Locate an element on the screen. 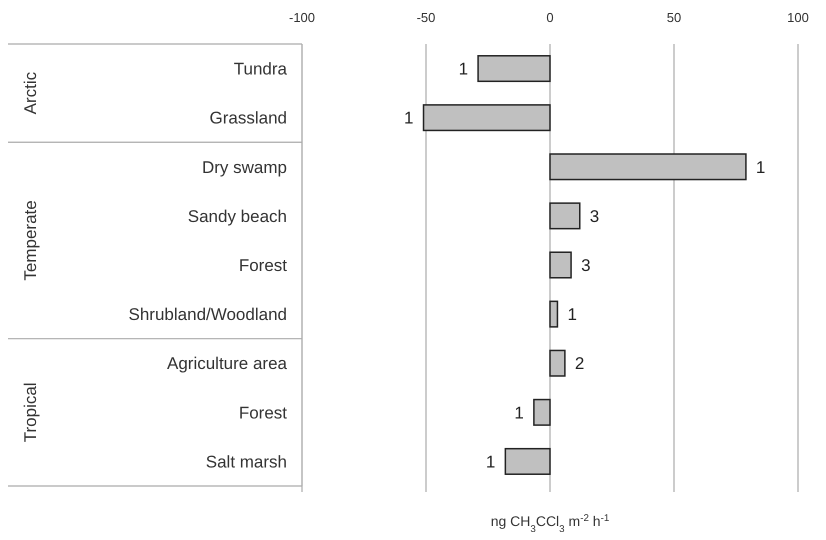 The height and width of the screenshot is (540, 826). y-tick-label: Dry swamp is located at coordinates (244, 167).